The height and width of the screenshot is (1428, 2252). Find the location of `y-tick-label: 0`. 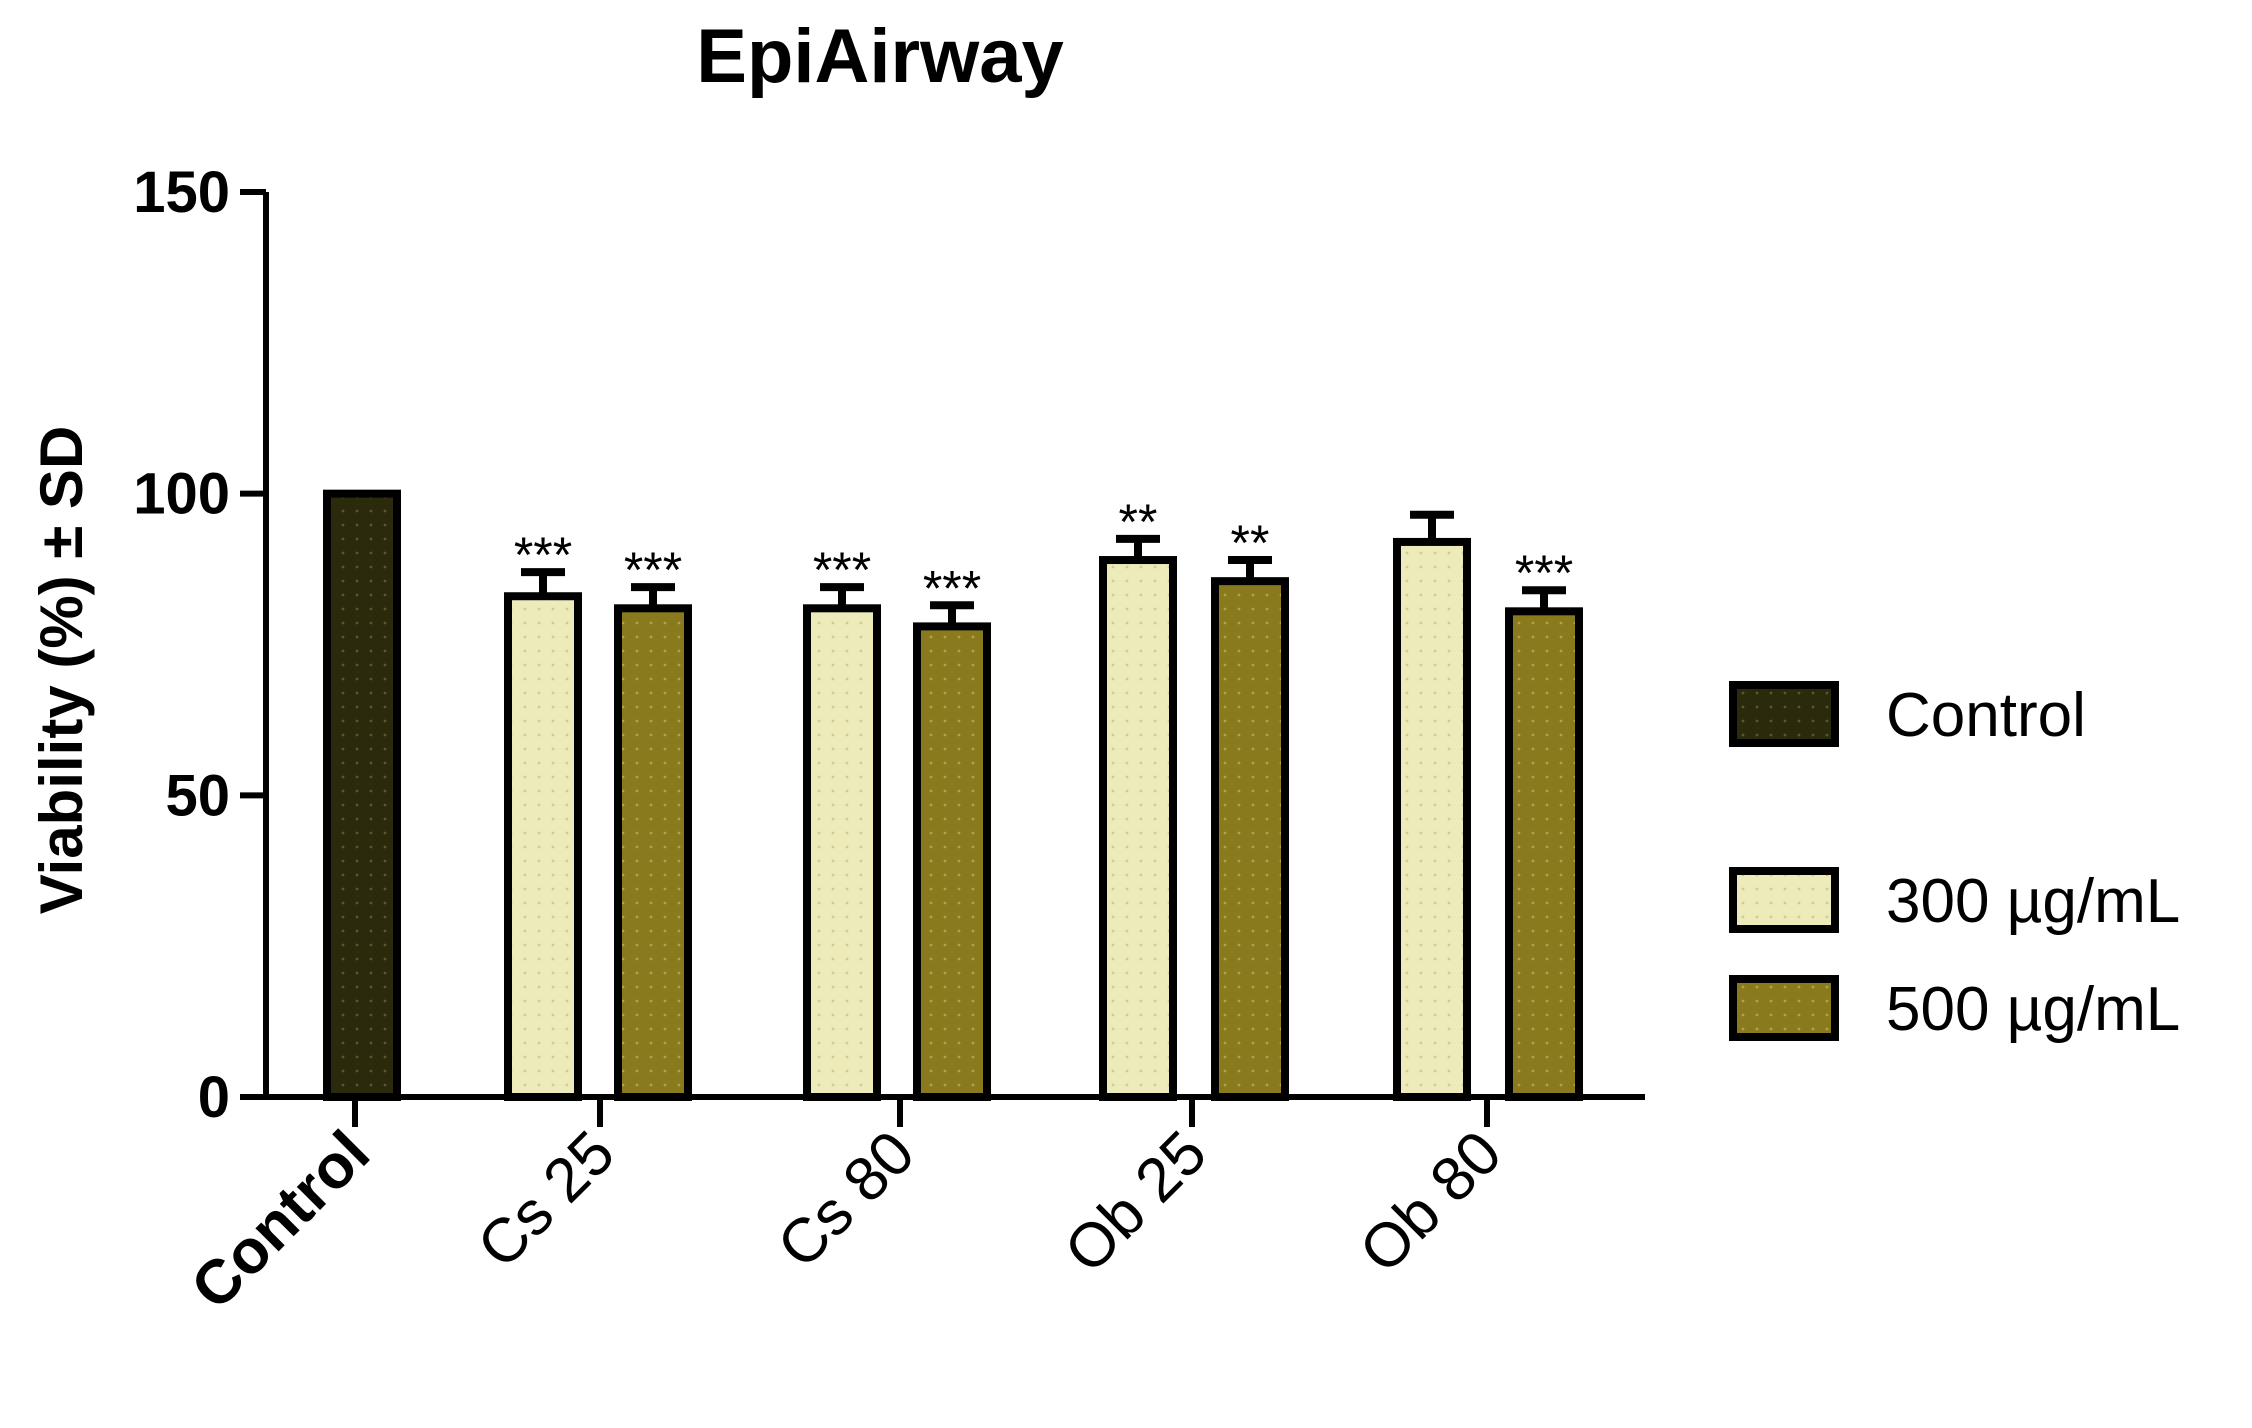

y-tick-label: 0 is located at coordinates (214, 1097).